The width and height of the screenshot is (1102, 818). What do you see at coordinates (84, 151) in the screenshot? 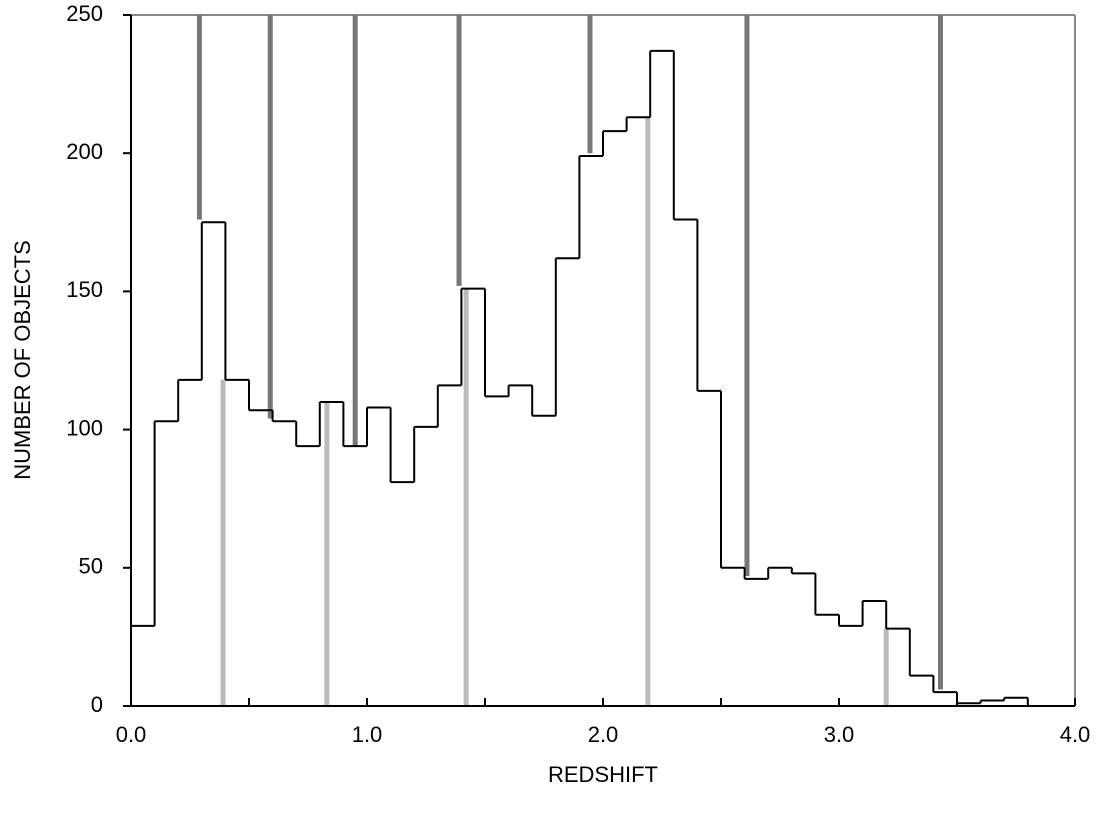
I see `y-tick-label: 200` at bounding box center [84, 151].